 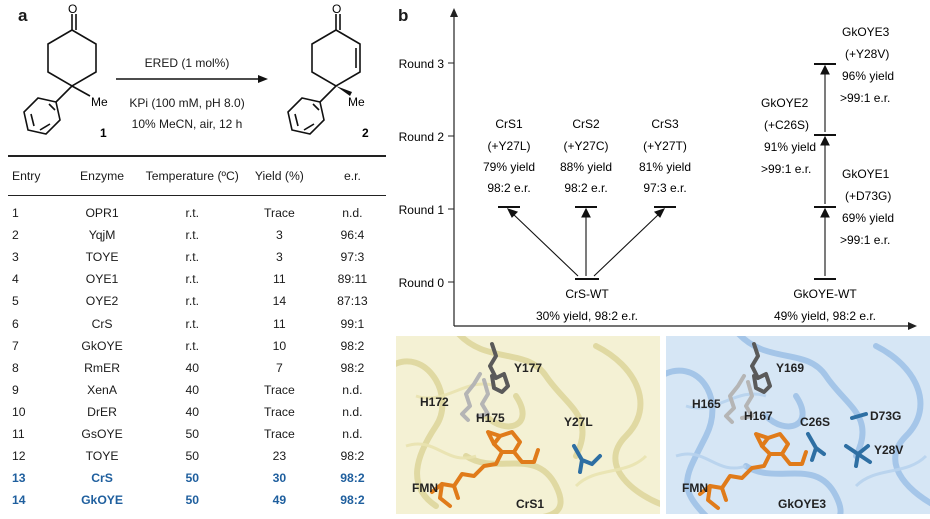 What do you see at coordinates (509, 124) in the screenshot?
I see `crs1-name: CrS1` at bounding box center [509, 124].